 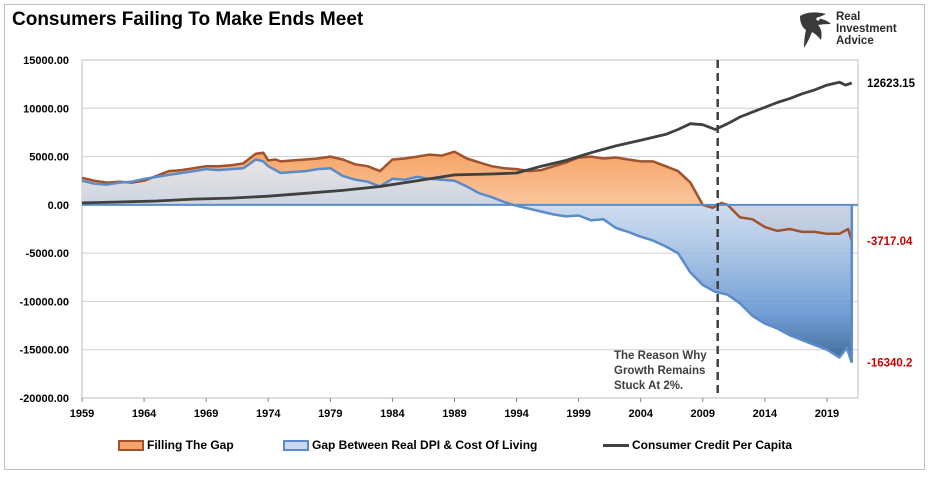 I want to click on legend-swatch-filling-the-gap, so click(x=131, y=445).